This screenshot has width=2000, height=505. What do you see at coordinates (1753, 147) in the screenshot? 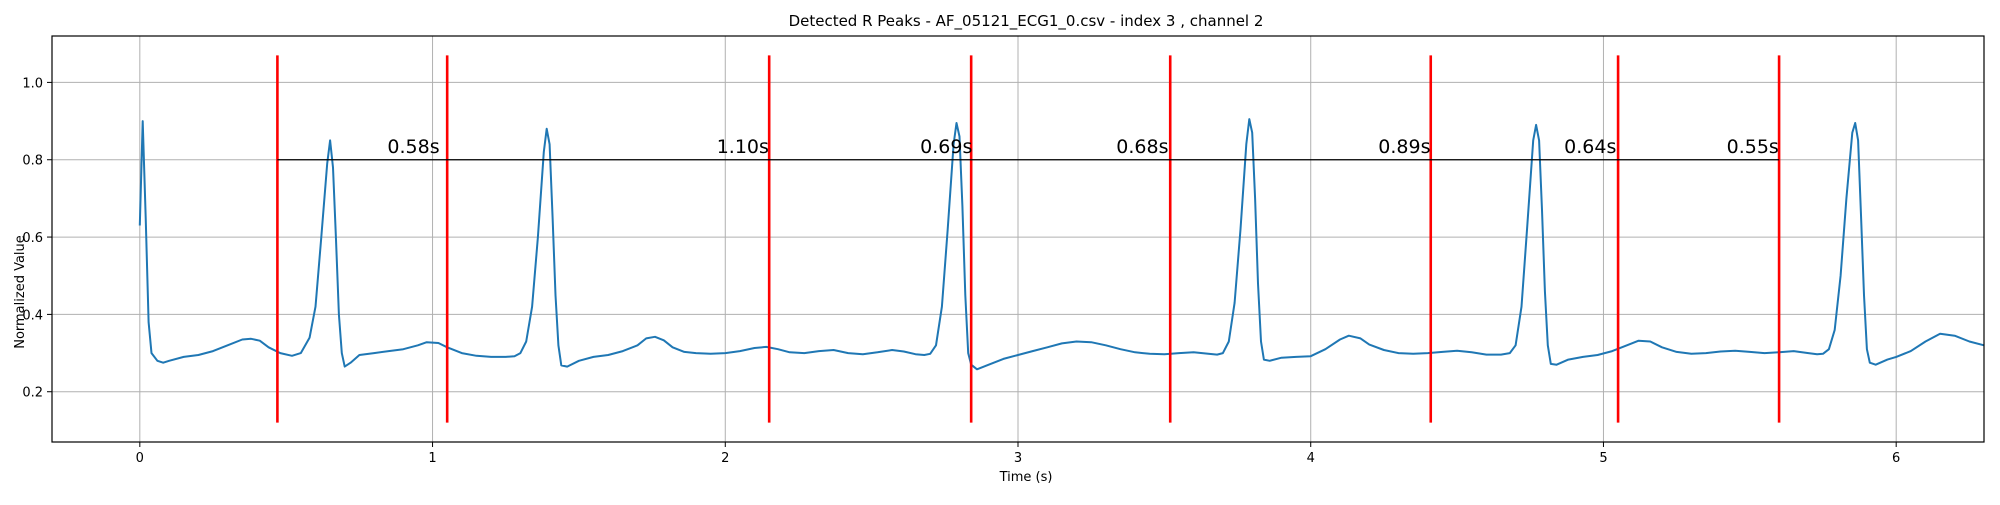
I see `rr-interval-label: 0.55s` at bounding box center [1753, 147].